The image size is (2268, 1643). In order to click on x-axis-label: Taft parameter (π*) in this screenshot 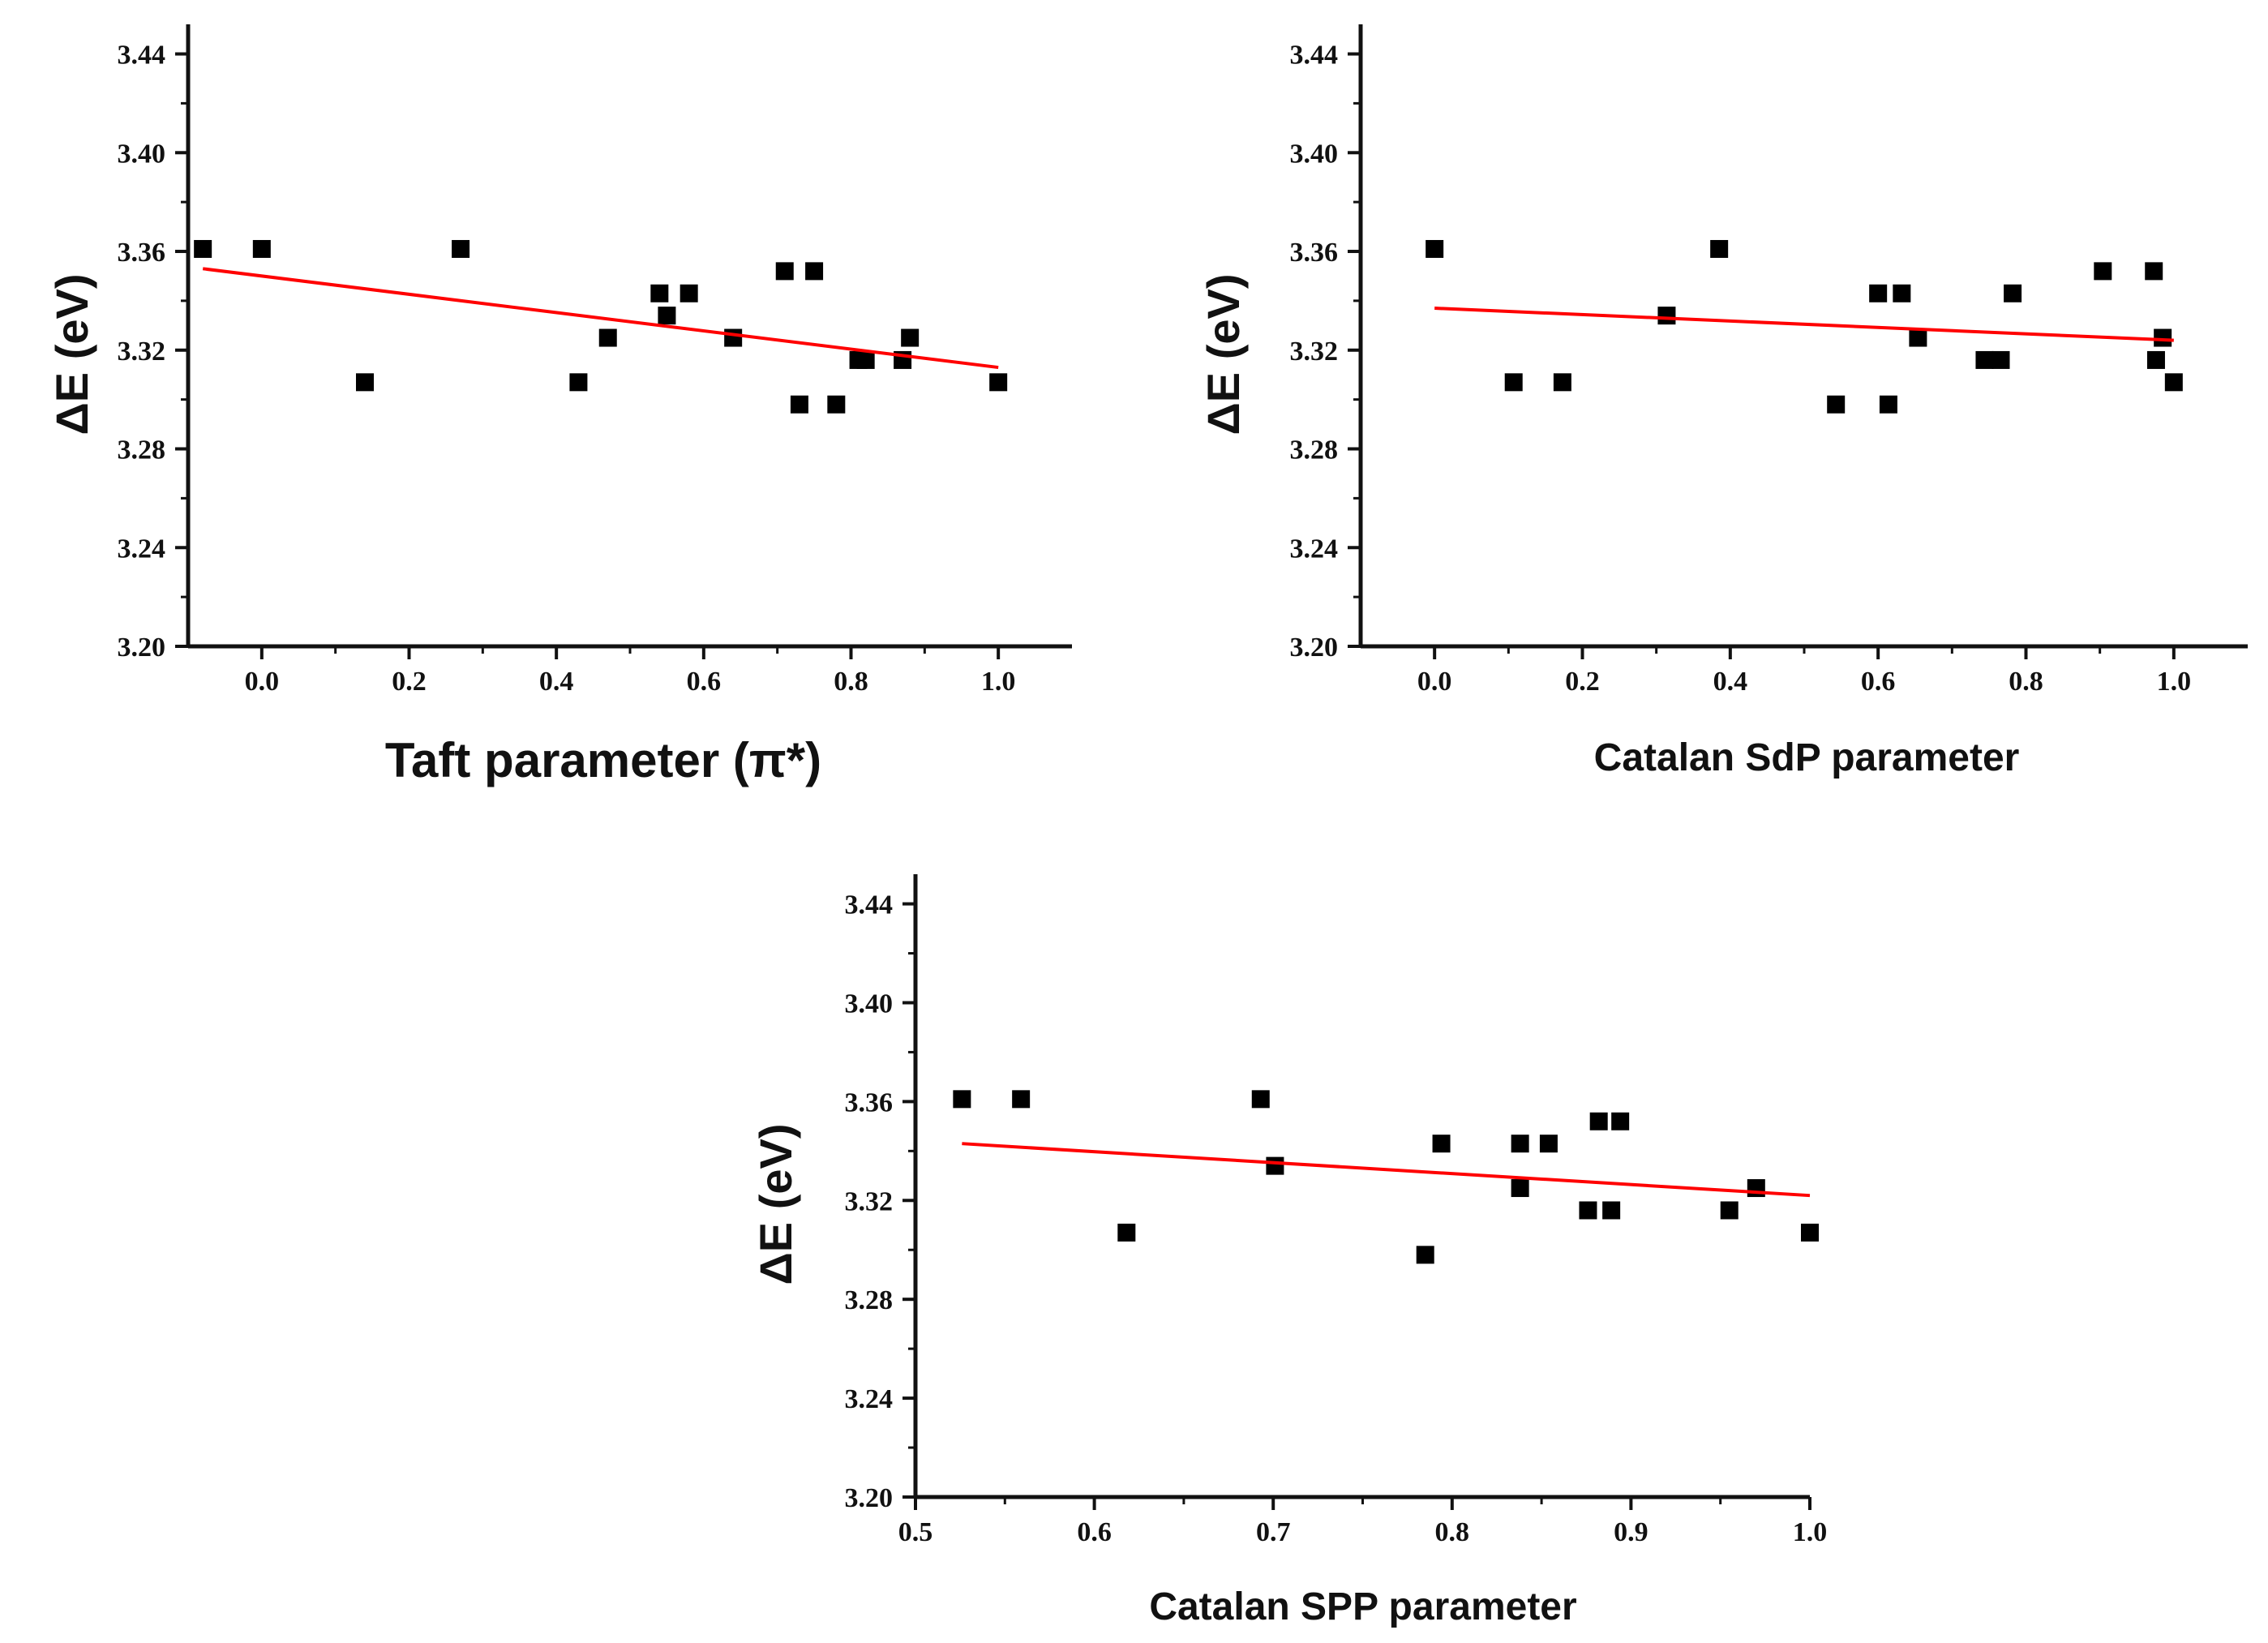, I will do `click(603, 760)`.